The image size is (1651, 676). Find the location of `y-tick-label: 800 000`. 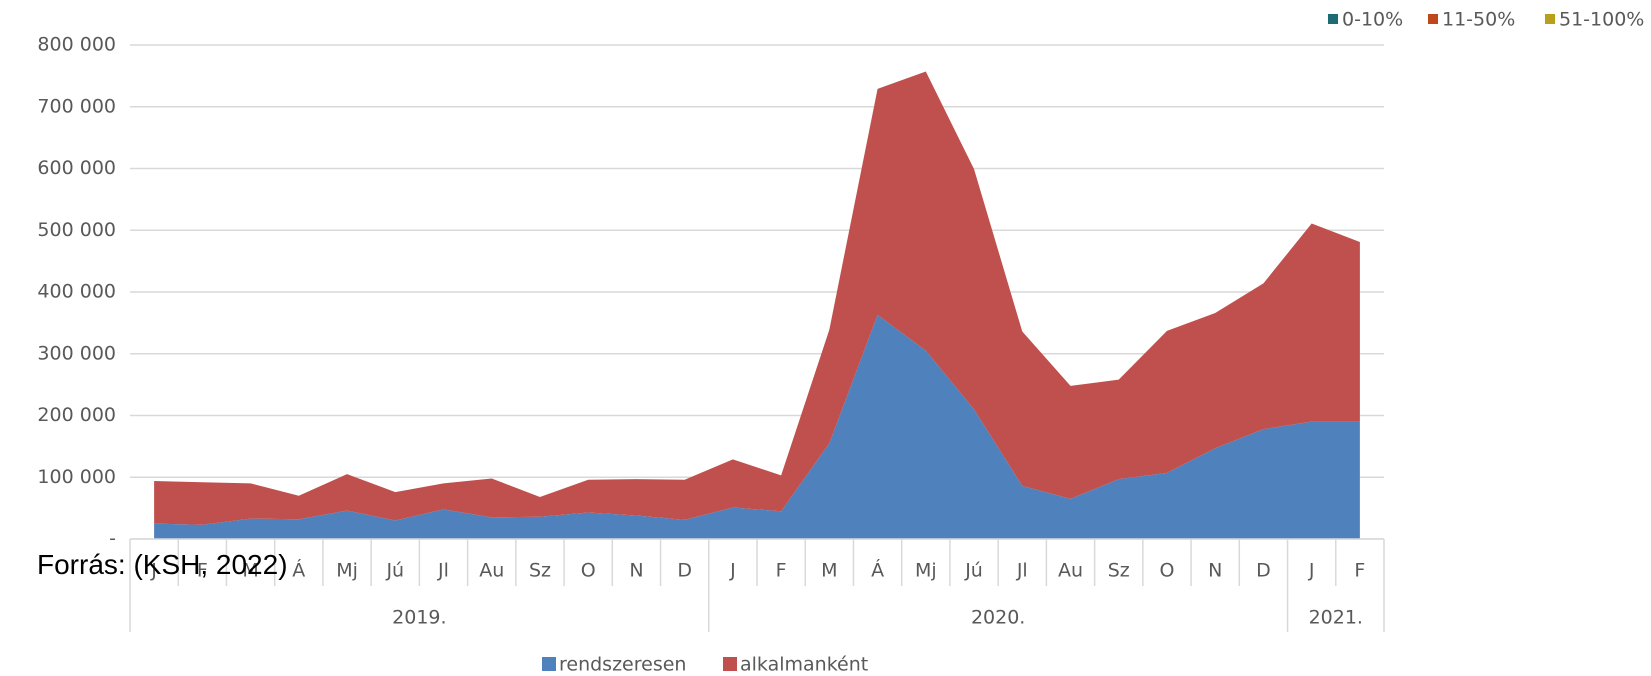

y-tick-label: 800 000 is located at coordinates (76, 45).